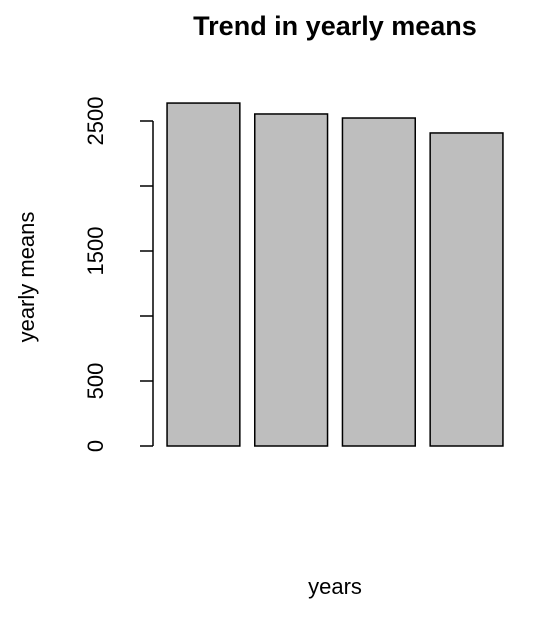 Image resolution: width=557 pixels, height=636 pixels. I want to click on y-axis-label: yearly means, so click(26, 277).